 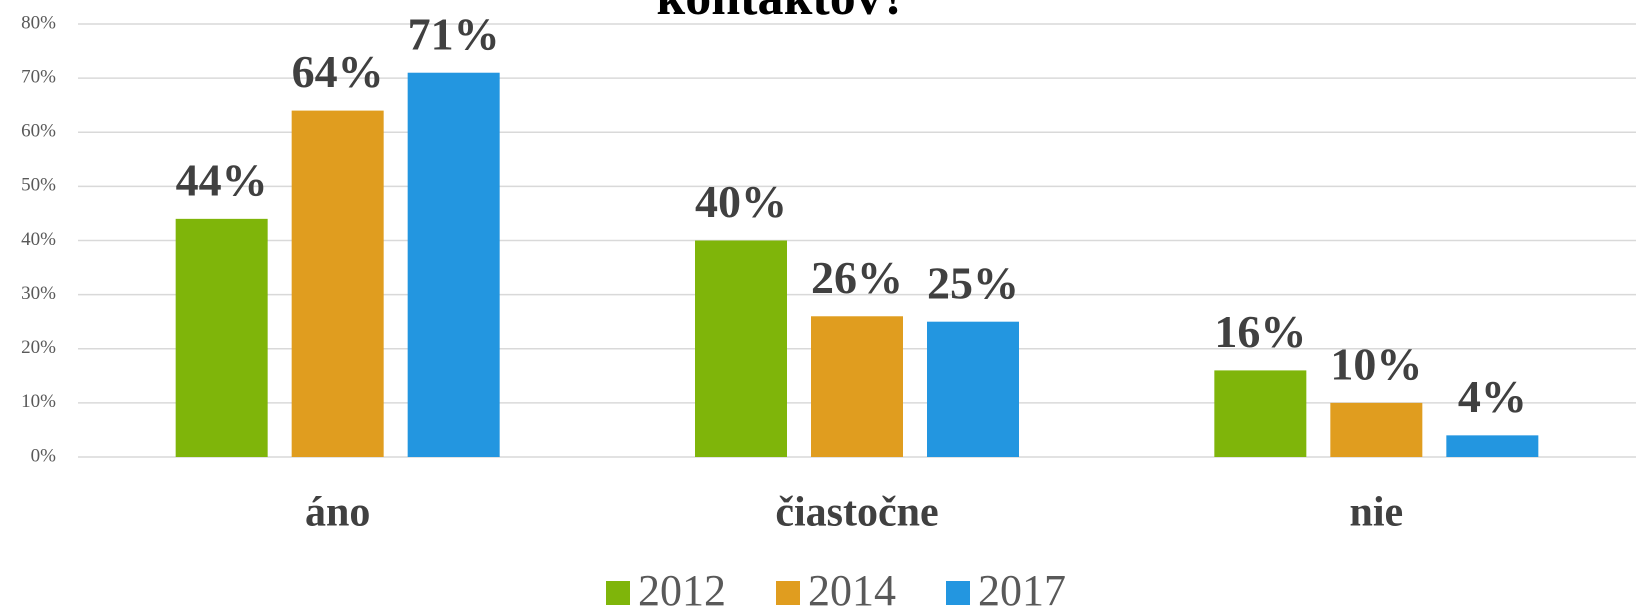 I want to click on value-label: 25%, so click(x=973, y=282).